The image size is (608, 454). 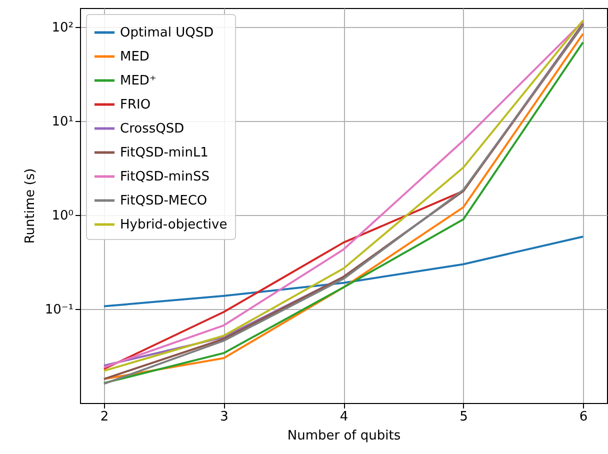 I want to click on legend-label: FitQSD-MECO, so click(x=164, y=201).